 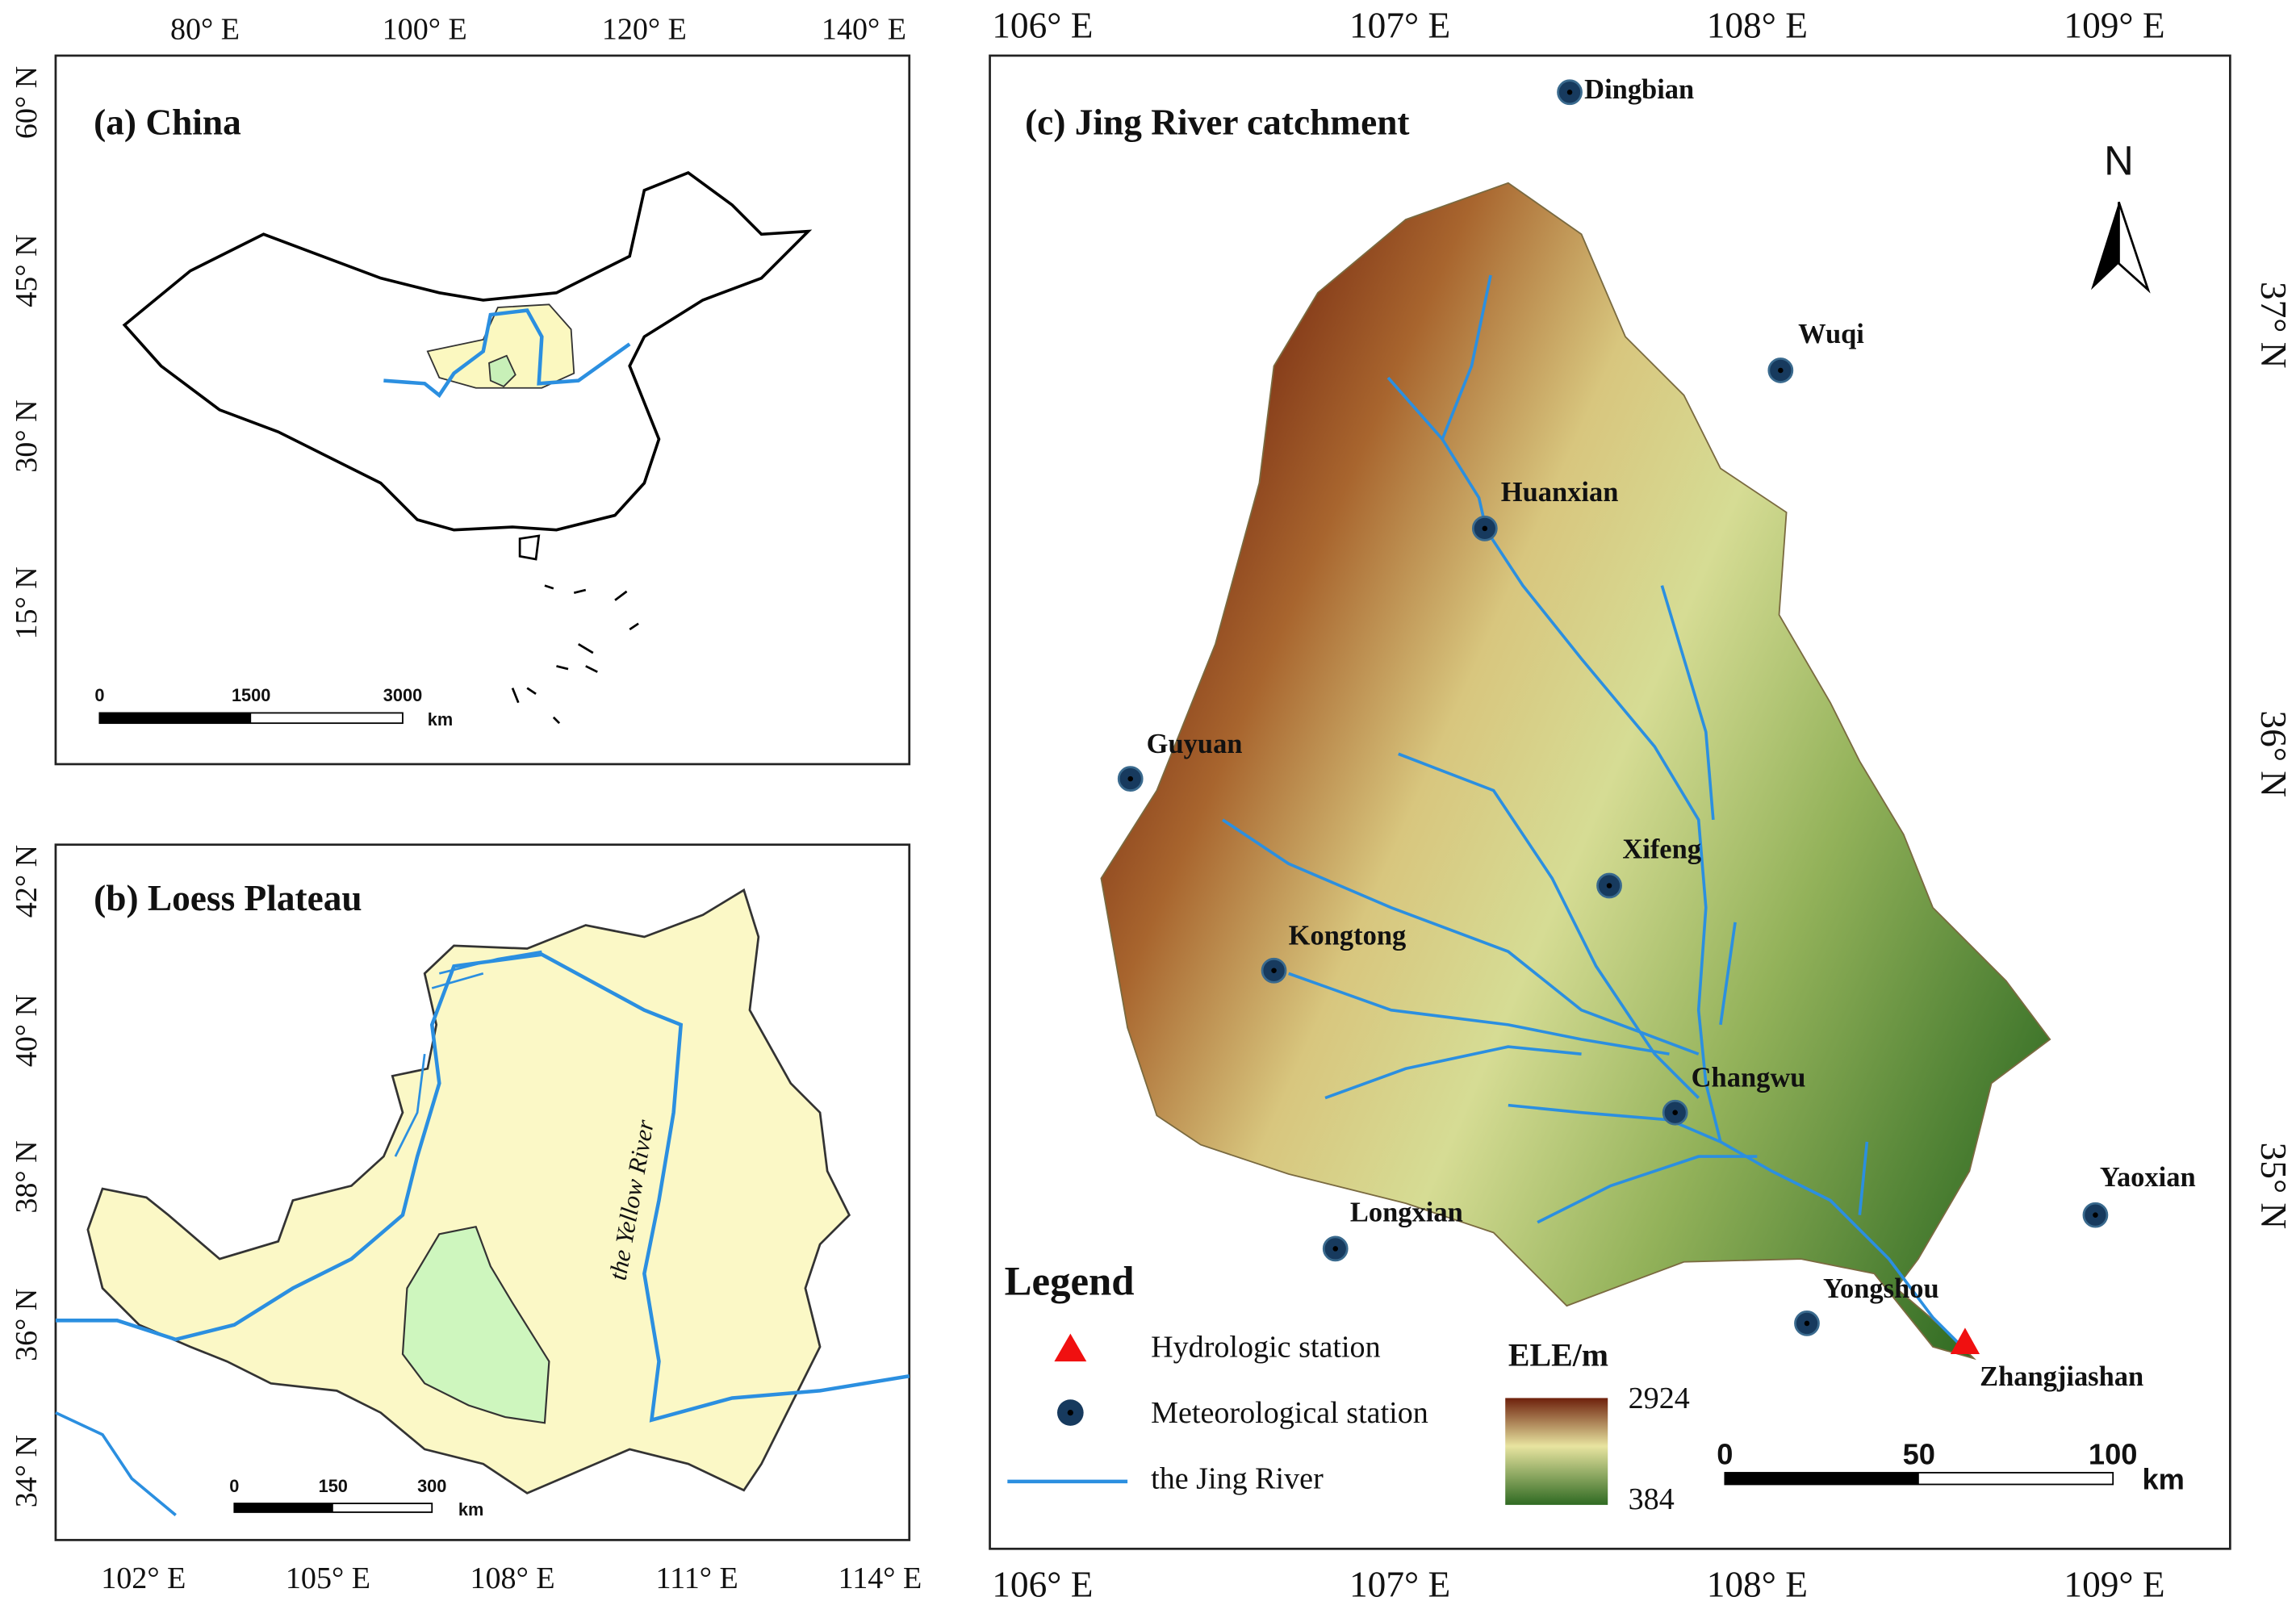 I want to click on scale-label: 300, so click(x=432, y=1486).